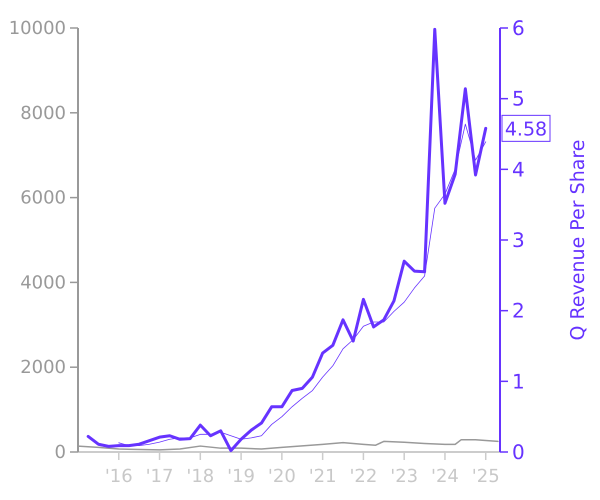  Describe the element at coordinates (43, 198) in the screenshot. I see `y-tick-label: 6000` at that location.